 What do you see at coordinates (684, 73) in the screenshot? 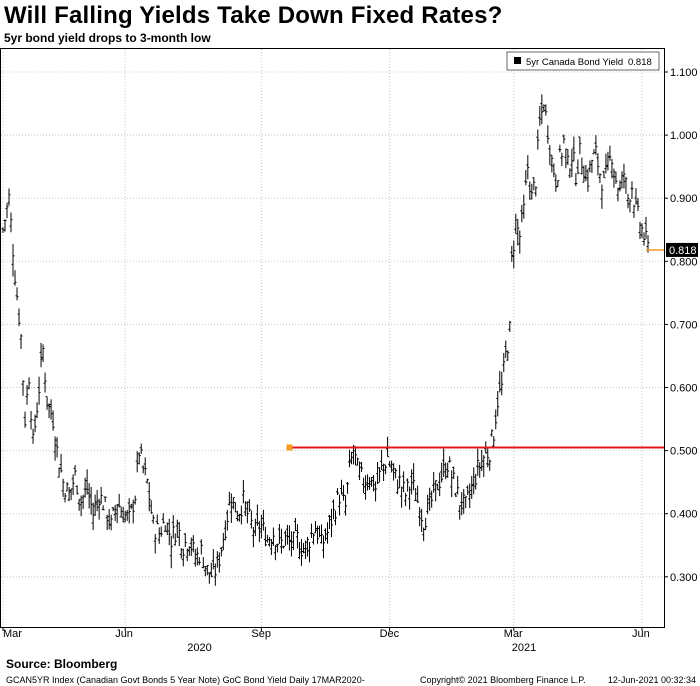
I see `y-tick-label: 1.100` at bounding box center [684, 73].